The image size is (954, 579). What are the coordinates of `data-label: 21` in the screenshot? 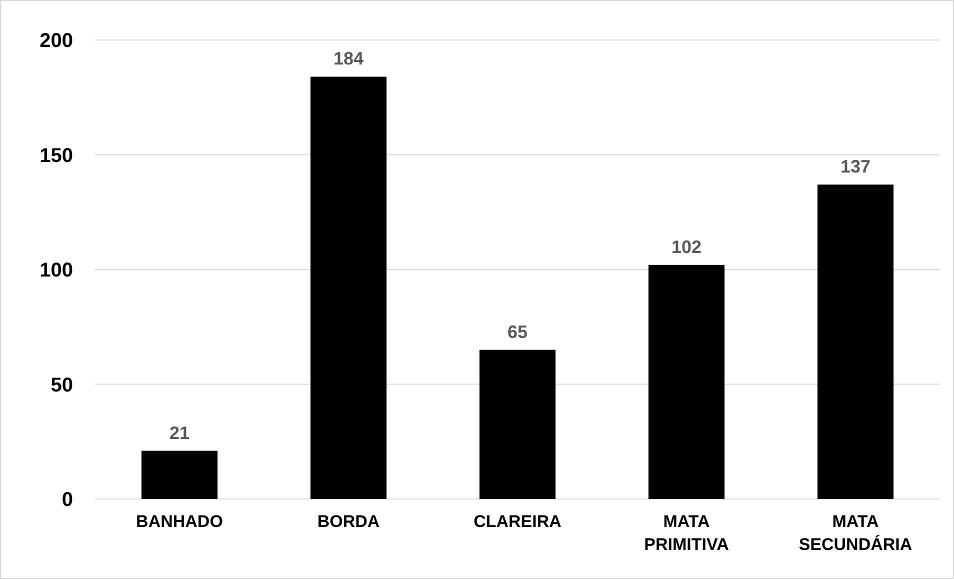 It's located at (179, 432).